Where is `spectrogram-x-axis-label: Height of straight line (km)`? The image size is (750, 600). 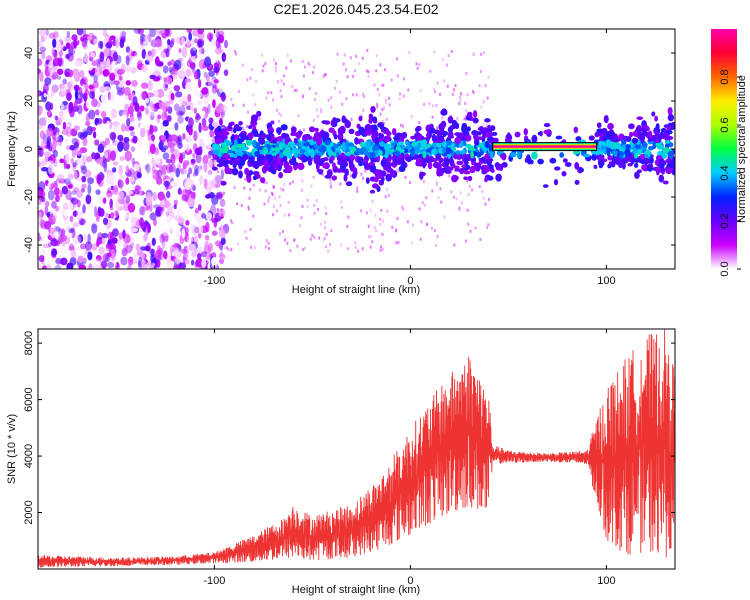
spectrogram-x-axis-label: Height of straight line (km) is located at coordinates (356, 290).